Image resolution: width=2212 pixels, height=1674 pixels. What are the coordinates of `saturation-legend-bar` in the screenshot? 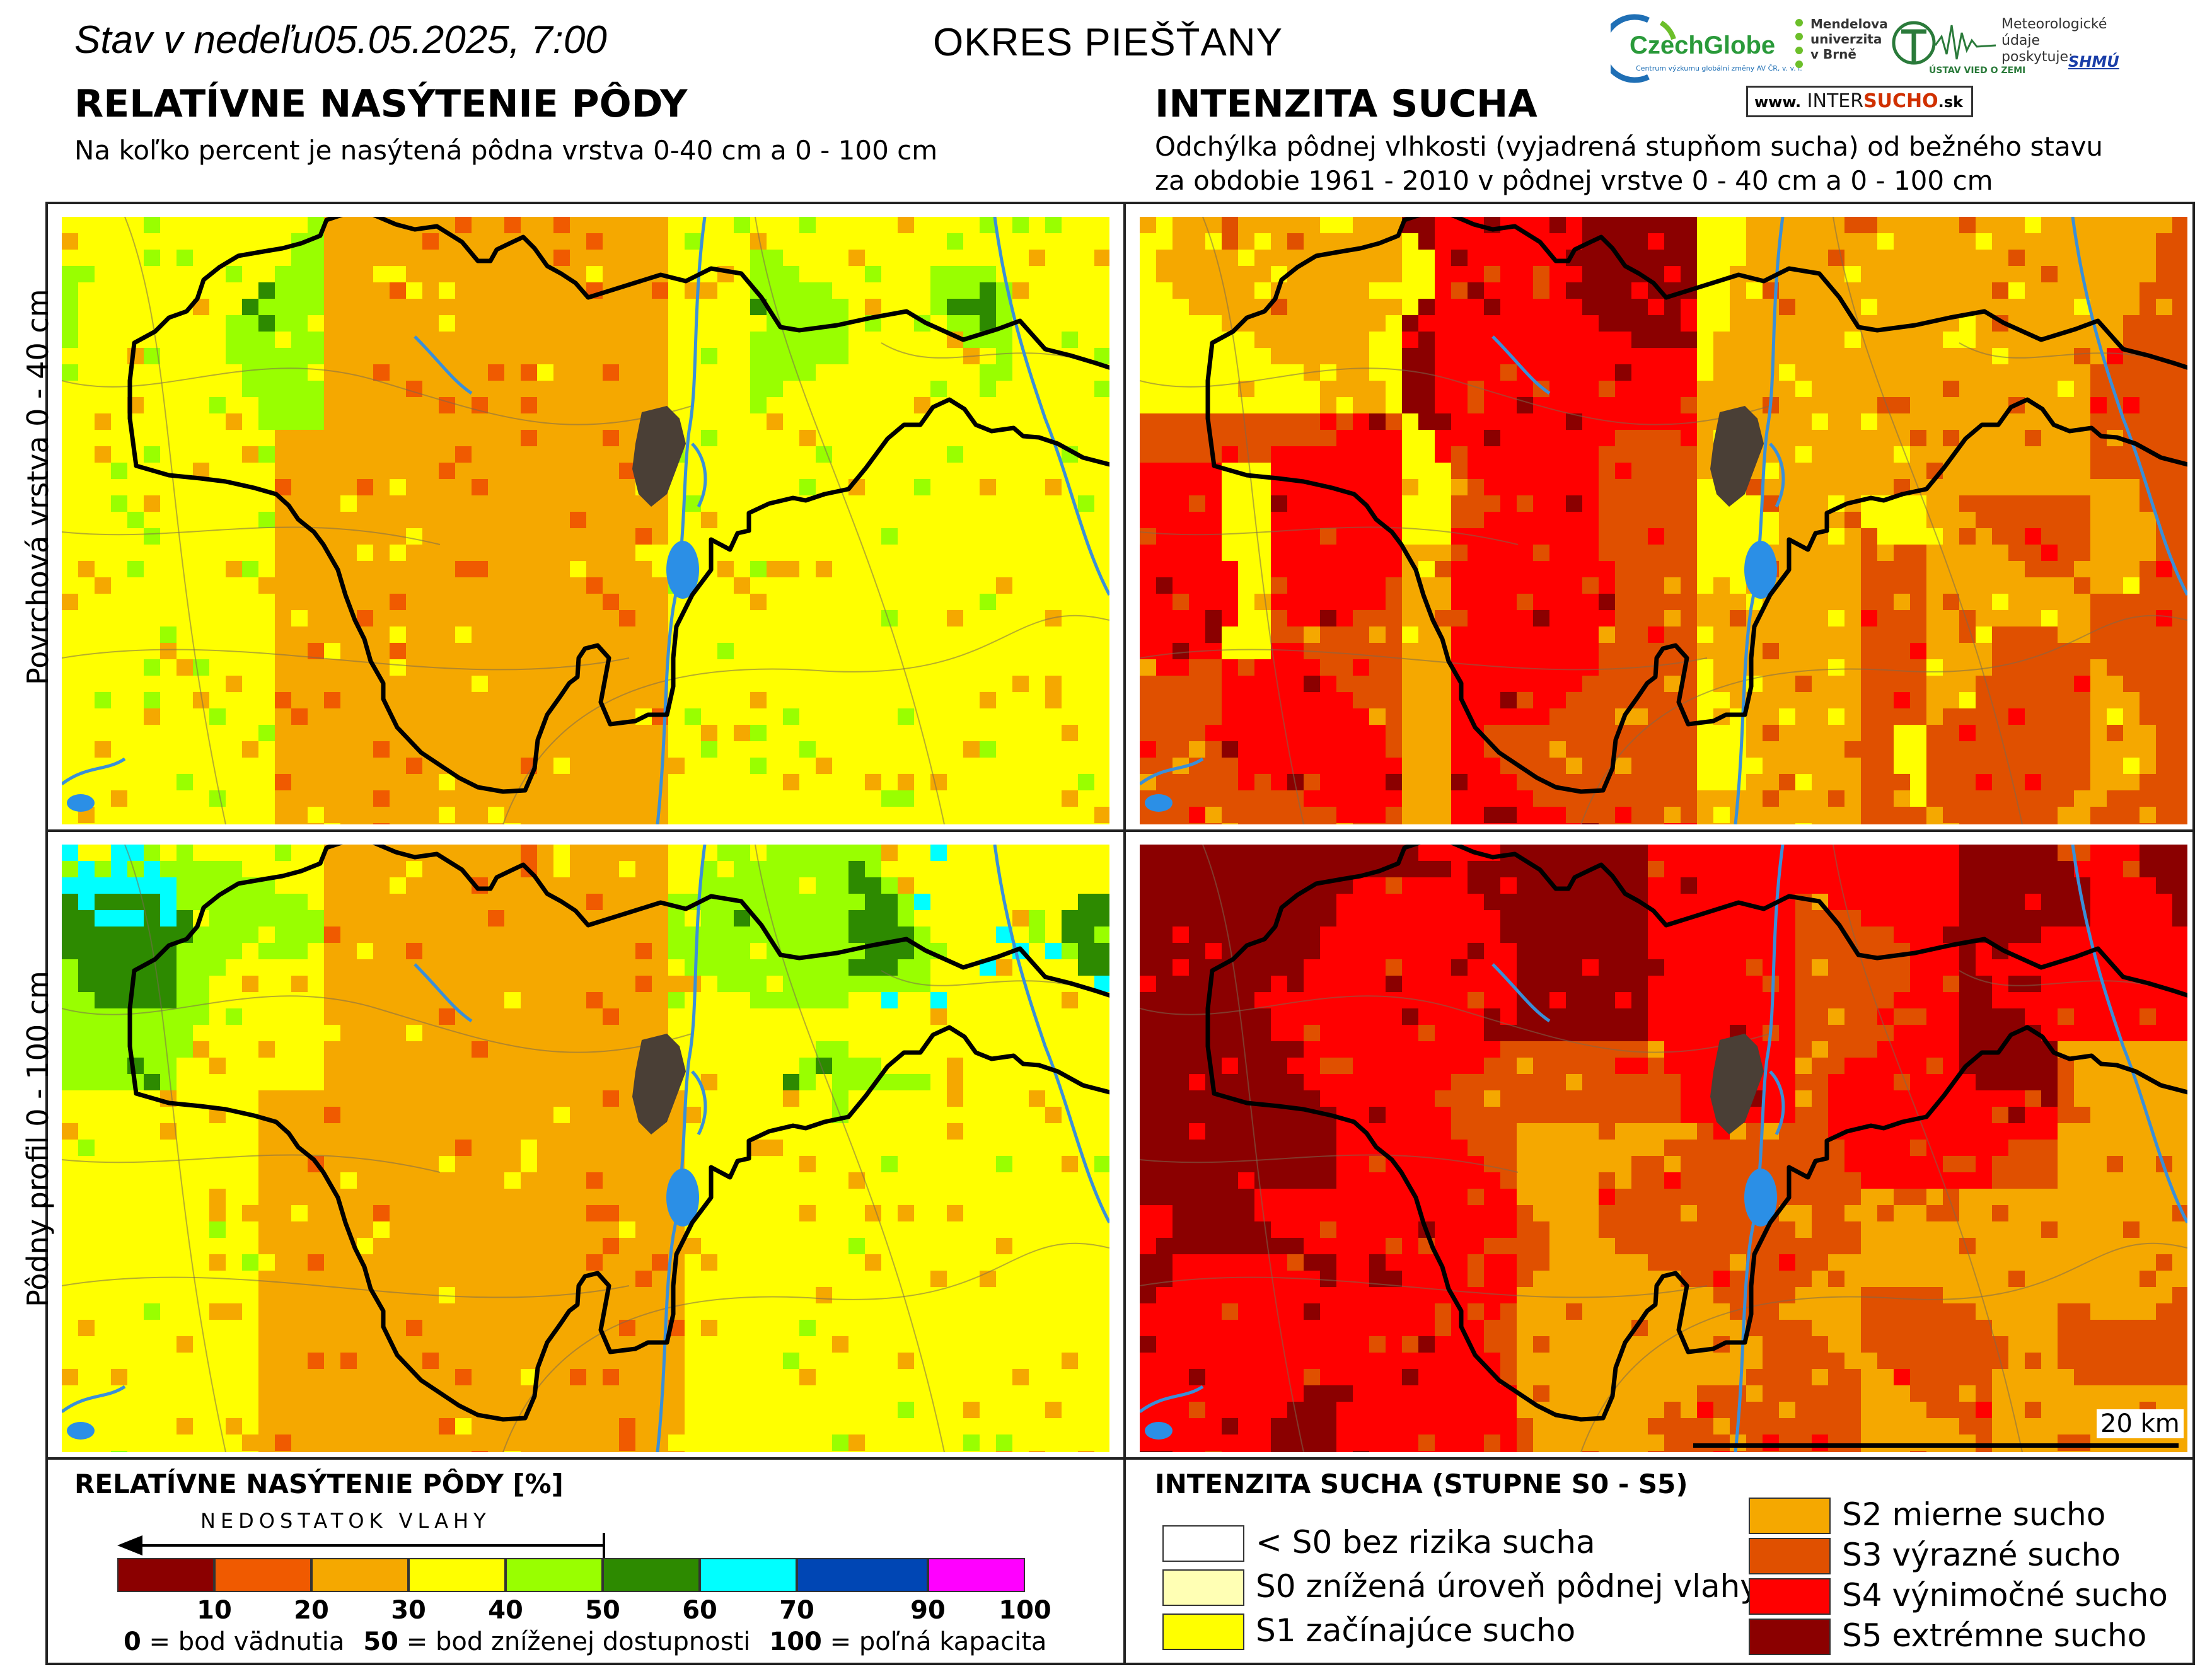 It's located at (571, 1575).